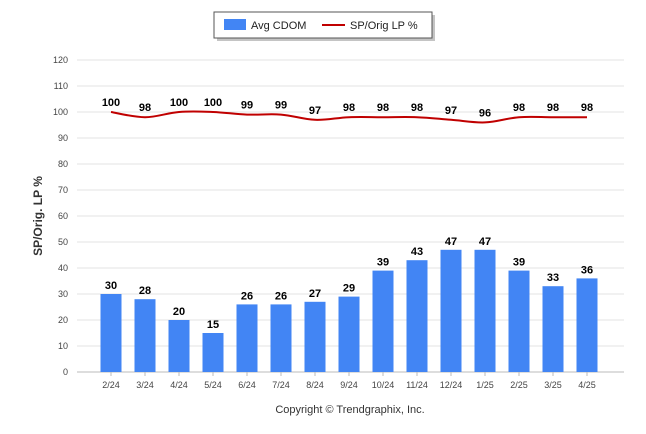 Image resolution: width=646 pixels, height=434 pixels. I want to click on bar-data-label: 33, so click(553, 278).